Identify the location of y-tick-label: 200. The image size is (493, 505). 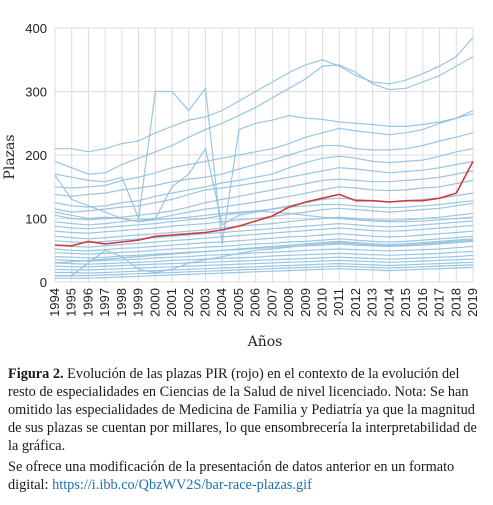
(36, 155).